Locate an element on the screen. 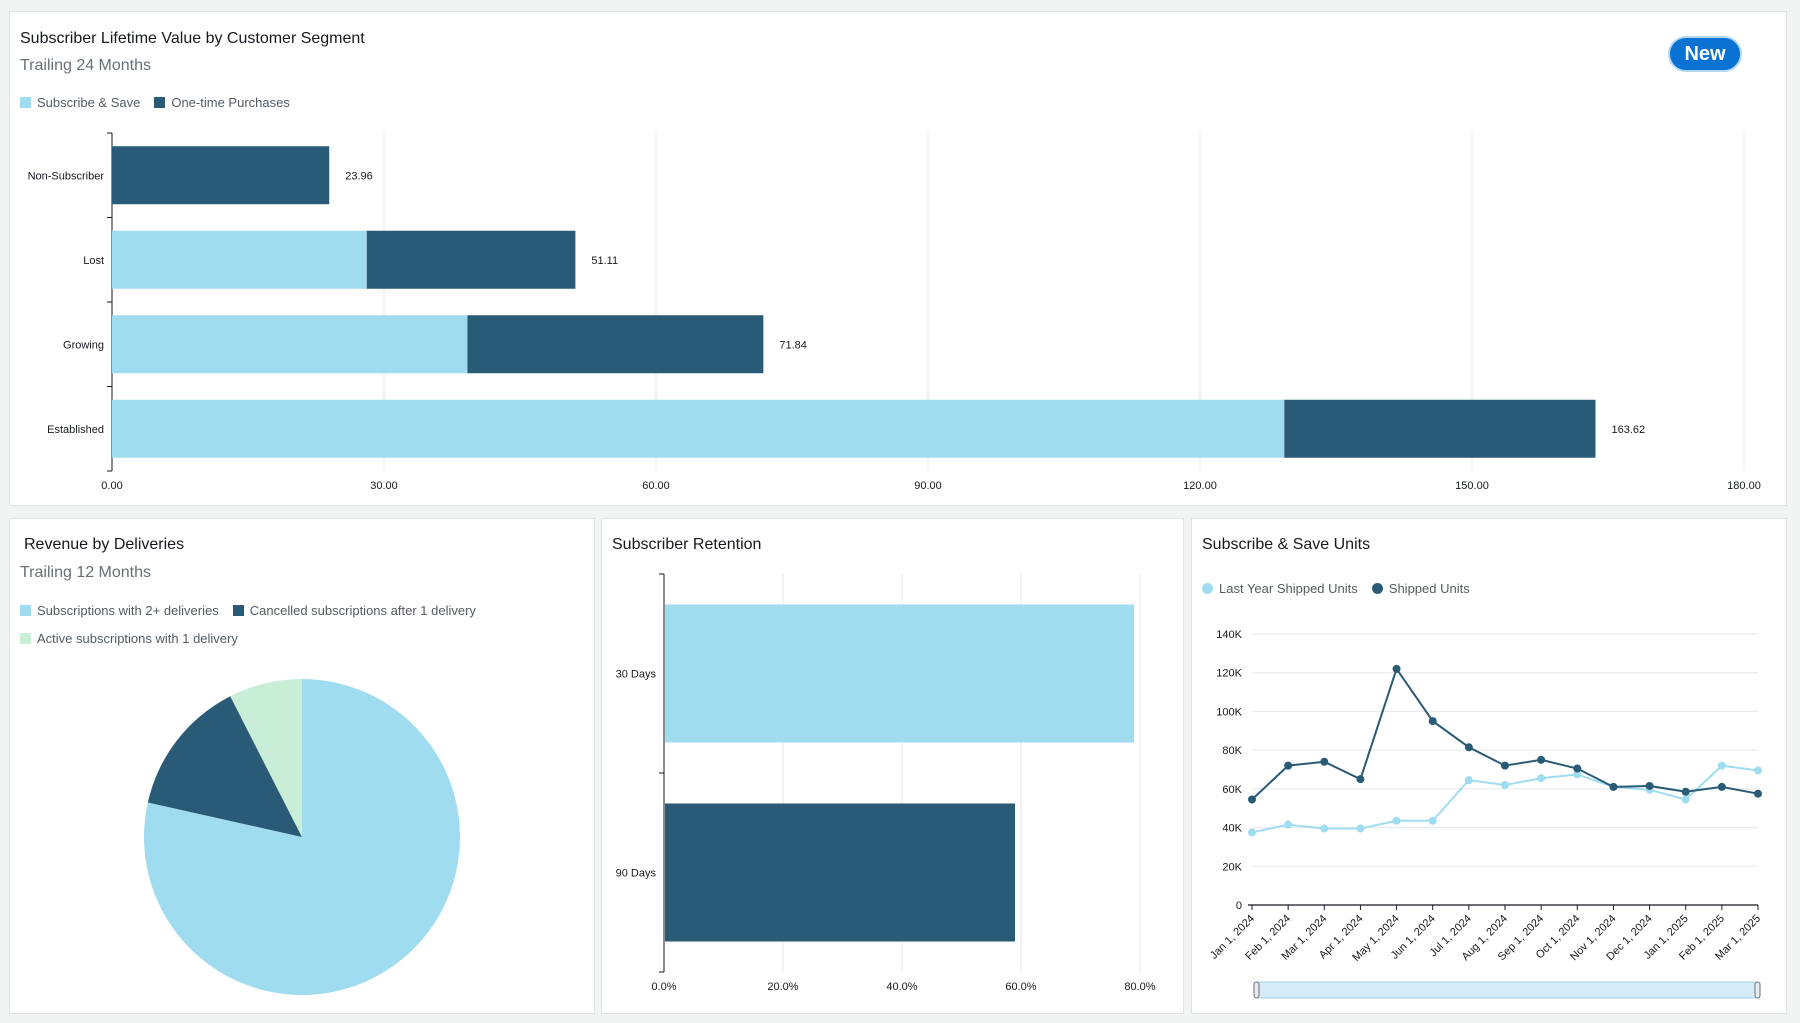  y-tick-label: 30 Days is located at coordinates (636, 675).